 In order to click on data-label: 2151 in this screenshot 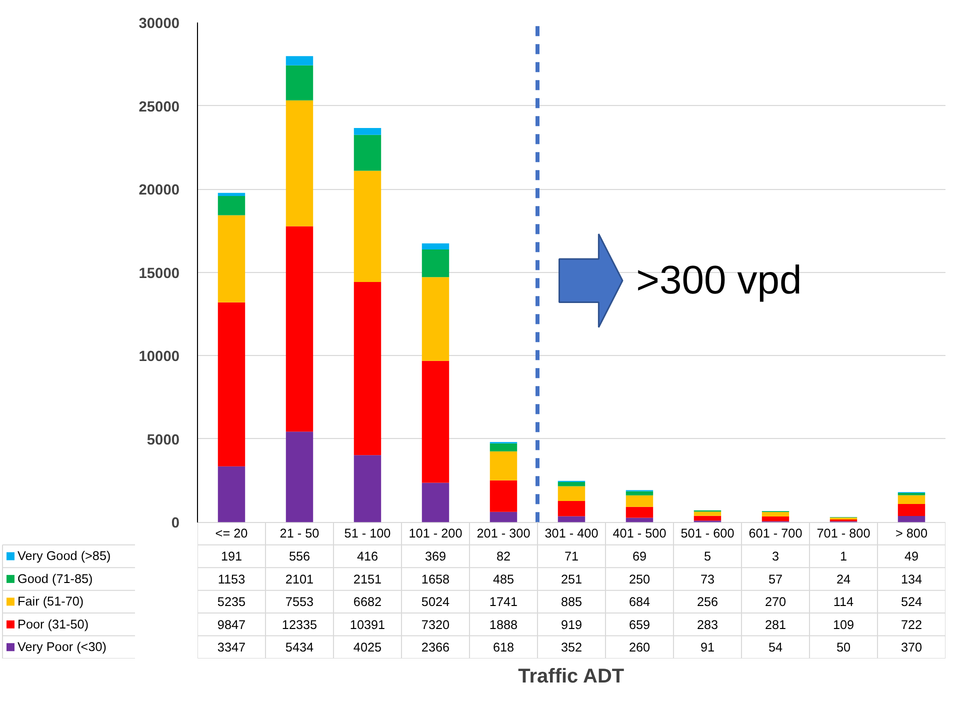, I will do `click(367, 579)`.